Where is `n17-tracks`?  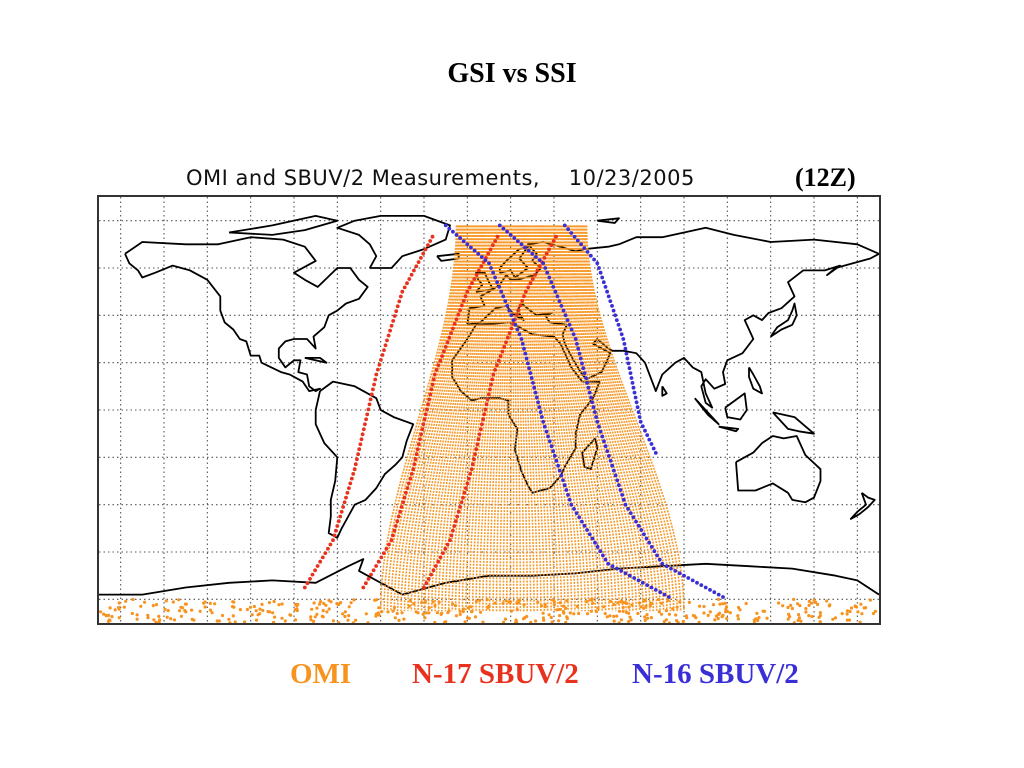 n17-tracks is located at coordinates (430, 412).